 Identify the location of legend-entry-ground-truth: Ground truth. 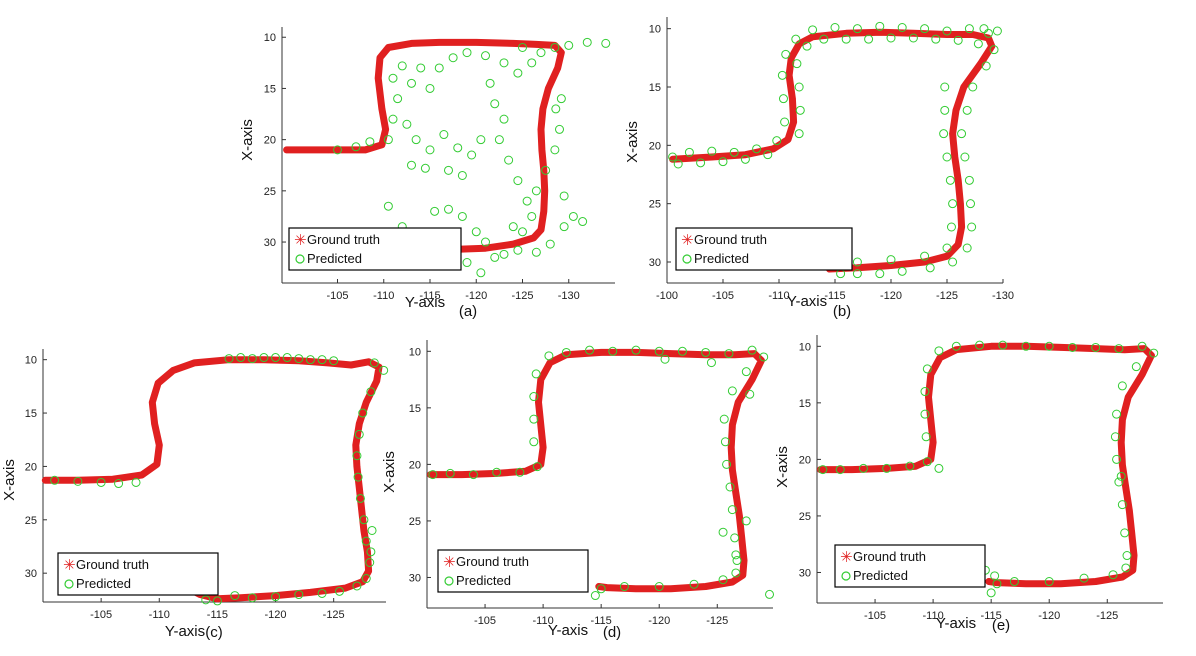
(343, 239).